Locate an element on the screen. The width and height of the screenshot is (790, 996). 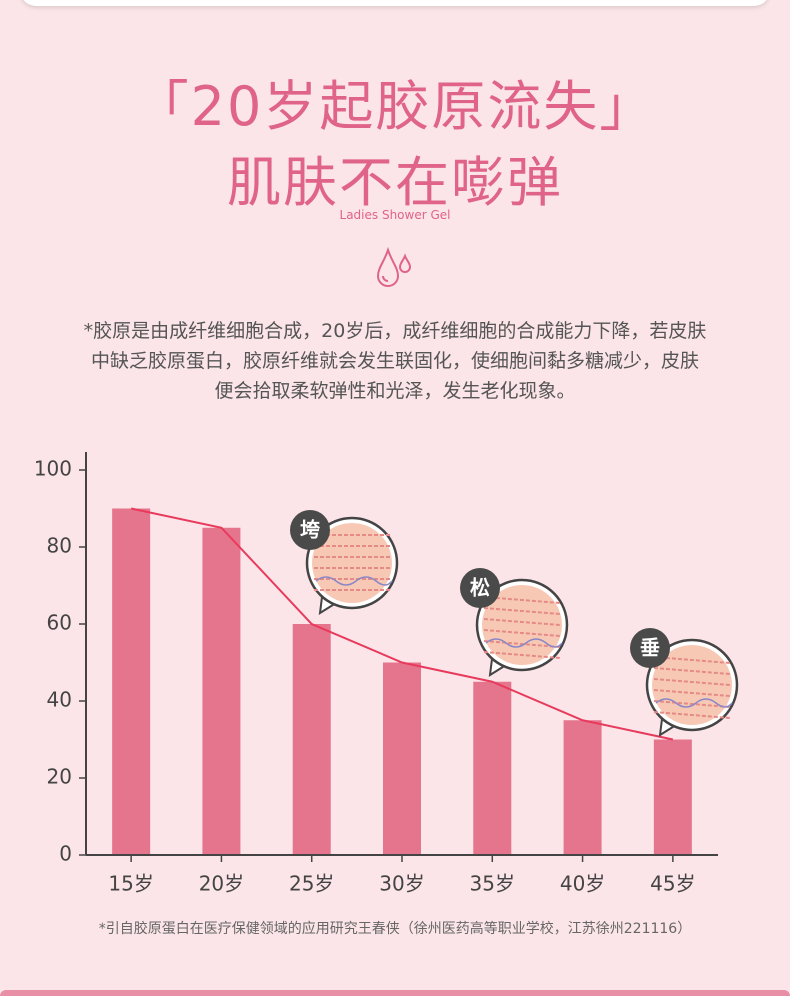
top-card is located at coordinates (395, 3).